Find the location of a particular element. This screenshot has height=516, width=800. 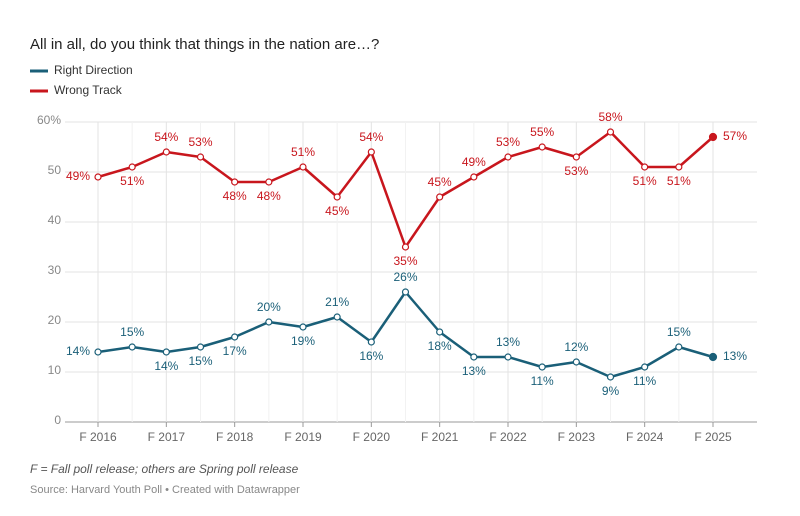

y-tick-label: 20 is located at coordinates (55, 320).